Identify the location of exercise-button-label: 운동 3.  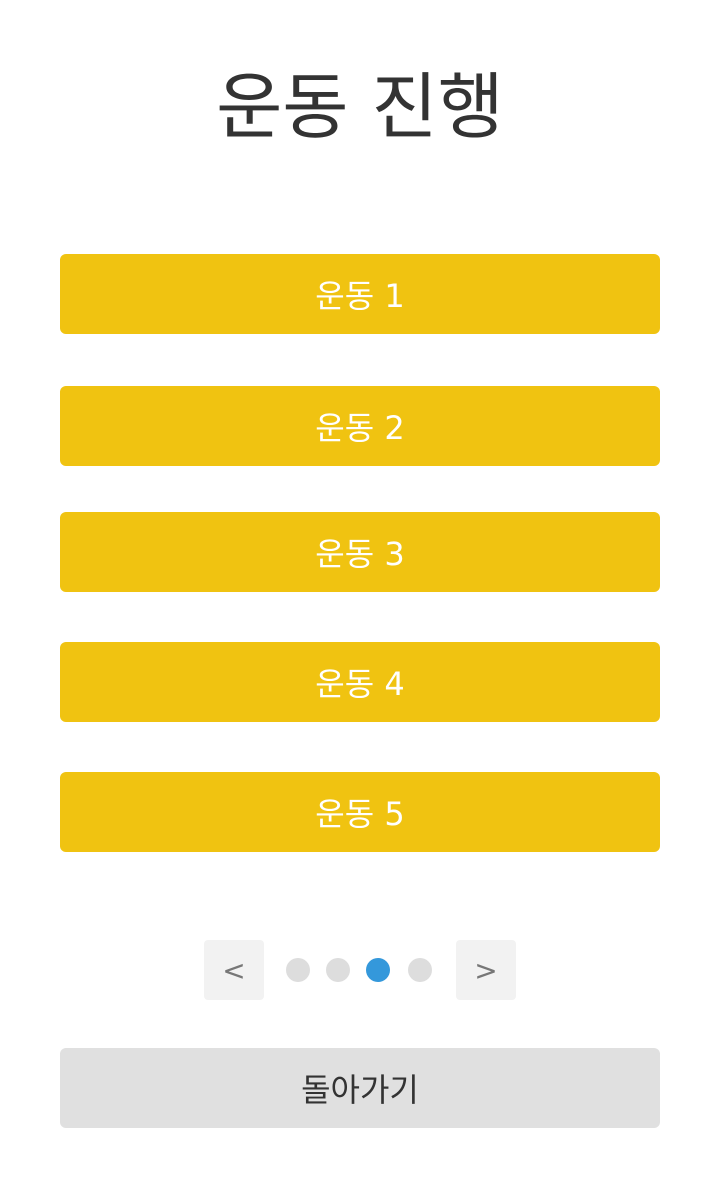
(360, 554).